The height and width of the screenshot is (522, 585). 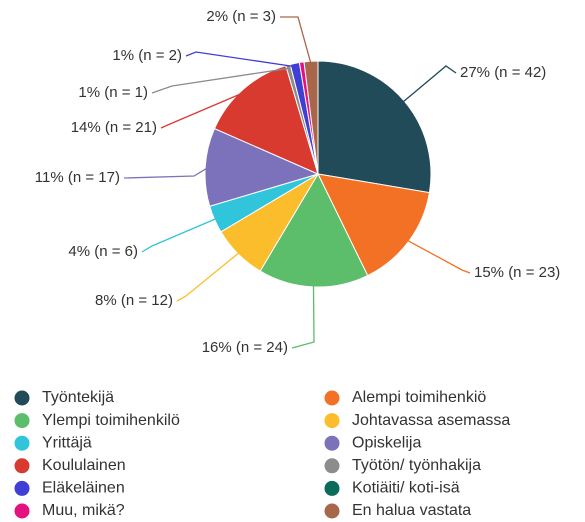 I want to click on legend-label: Alempi toimihenkiö, so click(x=419, y=397).